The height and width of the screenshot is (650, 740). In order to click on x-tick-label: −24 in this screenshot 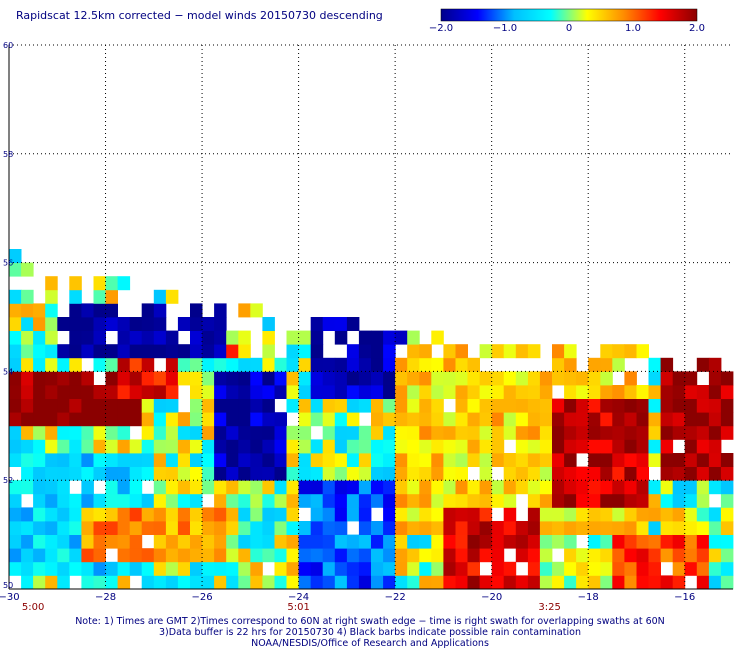, I will do `click(298, 597)`.